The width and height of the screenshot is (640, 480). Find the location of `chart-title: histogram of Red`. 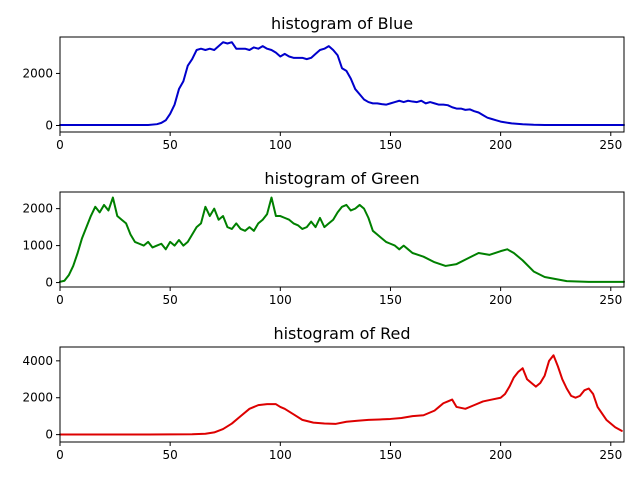

chart-title: histogram of Red is located at coordinates (341, 333).